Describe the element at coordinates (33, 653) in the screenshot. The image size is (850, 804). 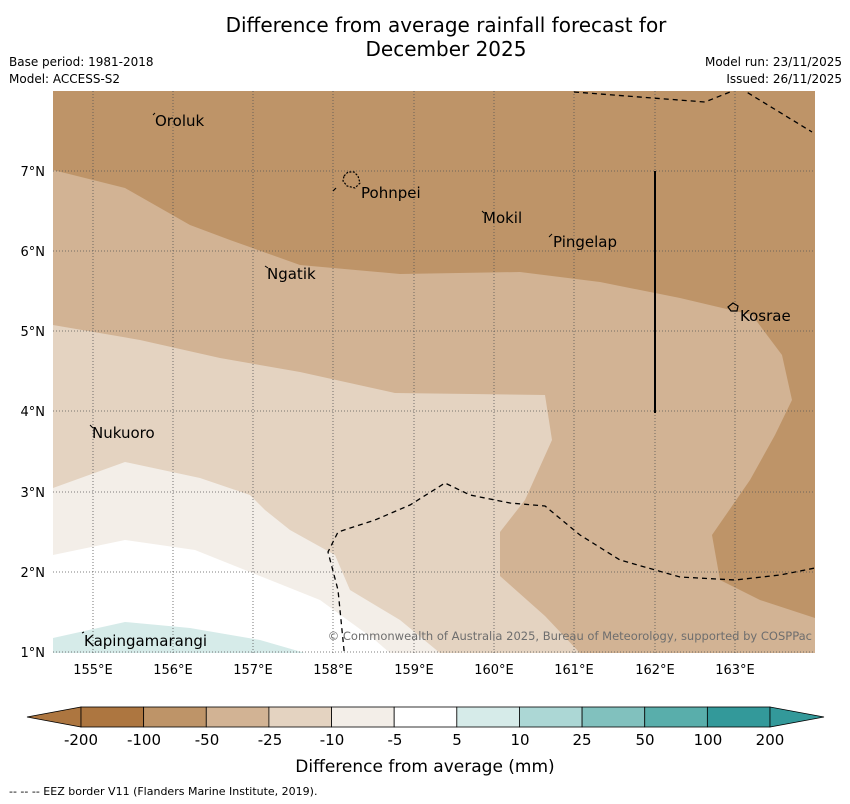
I see `lat-tick-label: 1°N` at that location.